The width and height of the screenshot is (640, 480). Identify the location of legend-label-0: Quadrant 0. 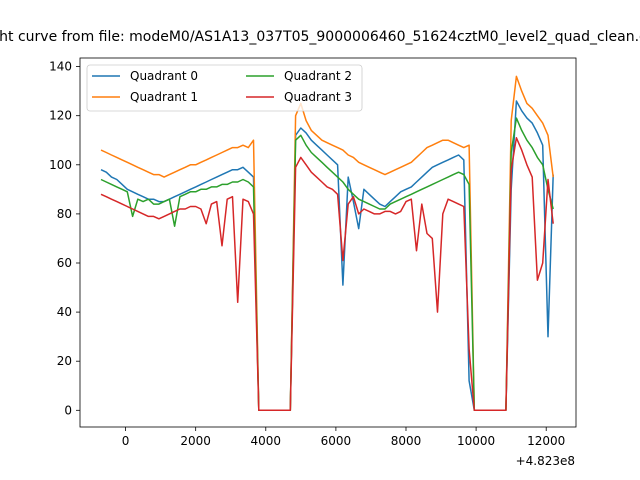
(164, 76).